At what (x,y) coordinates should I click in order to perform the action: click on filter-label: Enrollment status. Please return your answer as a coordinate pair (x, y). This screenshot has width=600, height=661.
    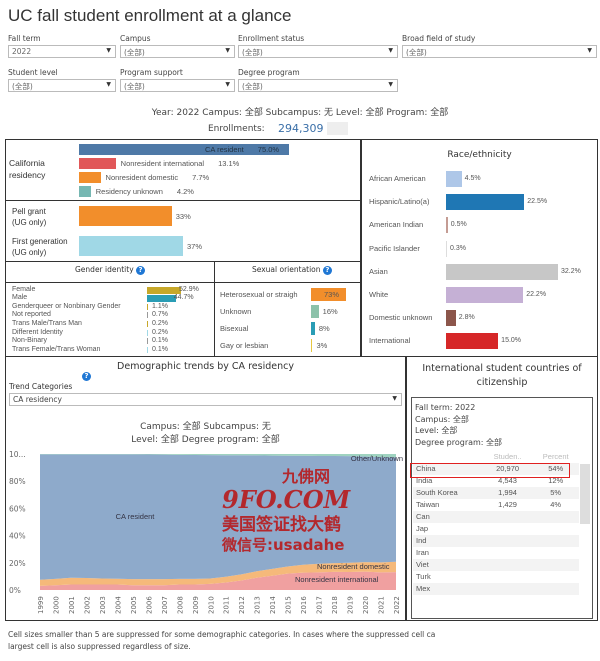
    Looking at the image, I should click on (271, 38).